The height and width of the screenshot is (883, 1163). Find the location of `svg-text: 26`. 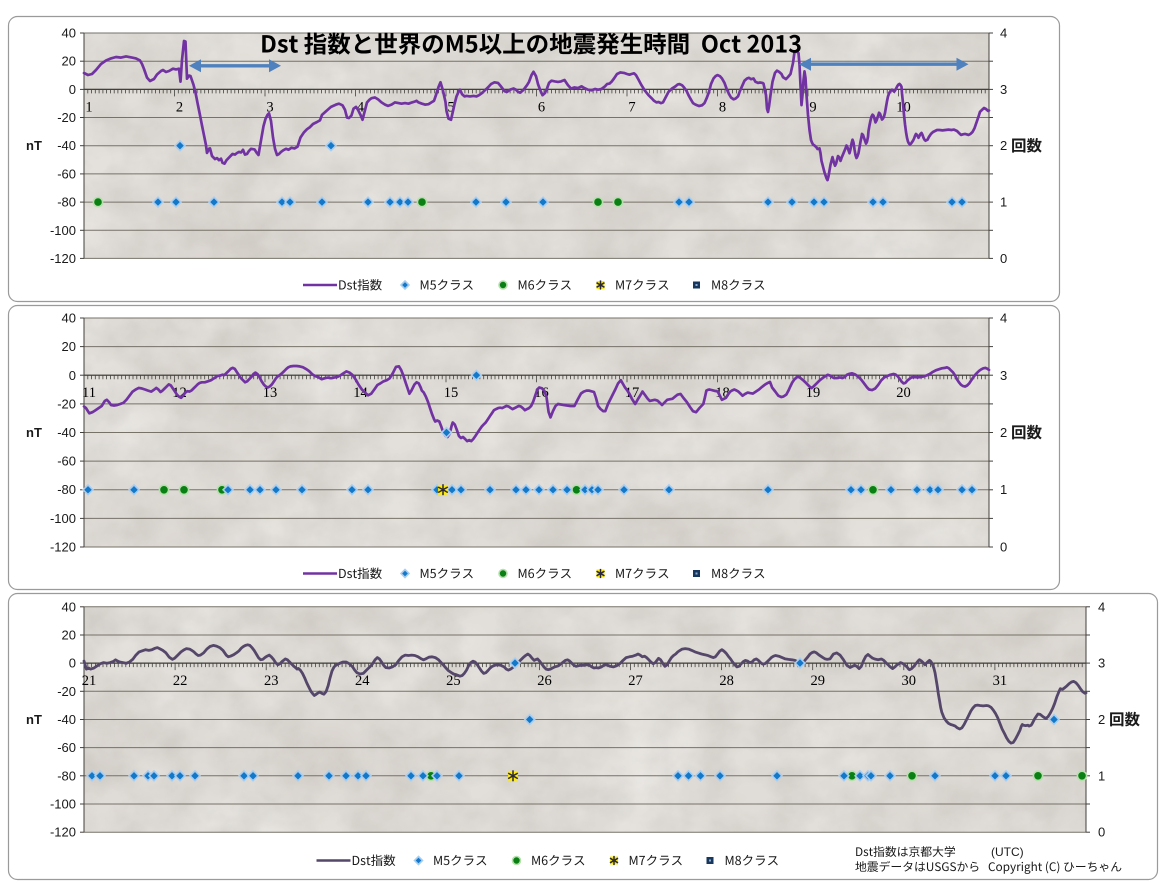

svg-text: 26 is located at coordinates (544, 681).